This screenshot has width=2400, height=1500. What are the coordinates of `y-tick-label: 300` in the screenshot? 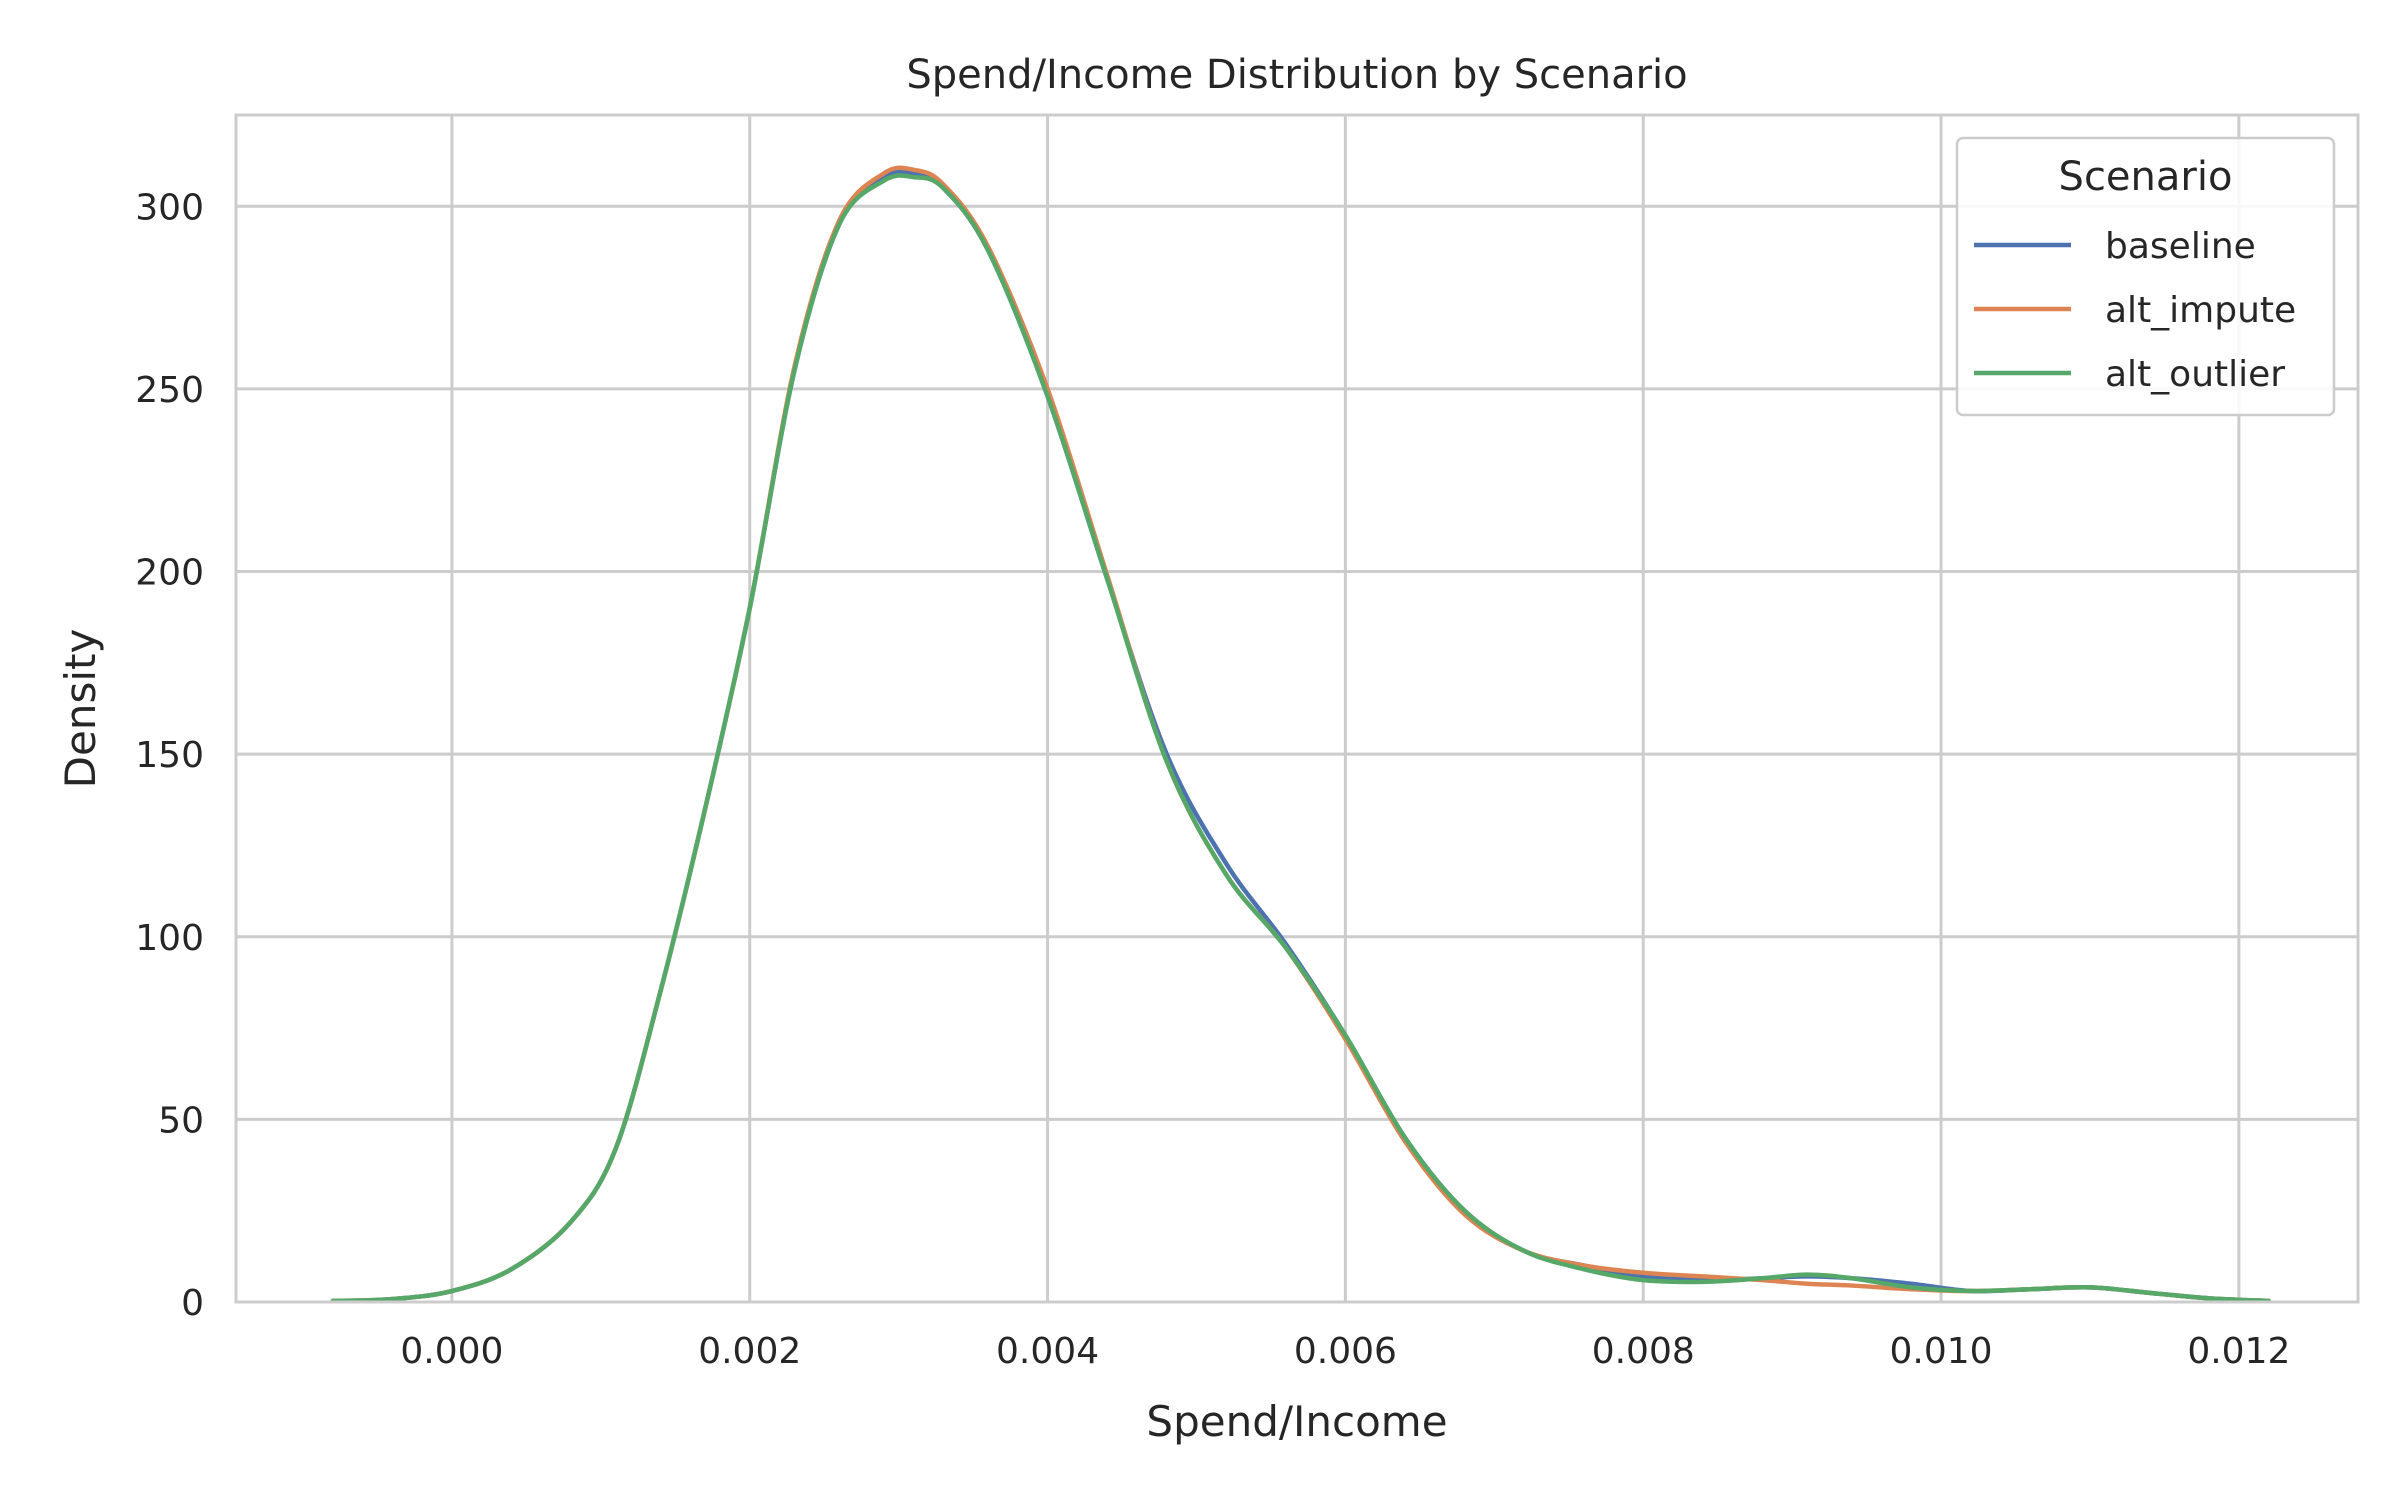 It's located at (169, 207).